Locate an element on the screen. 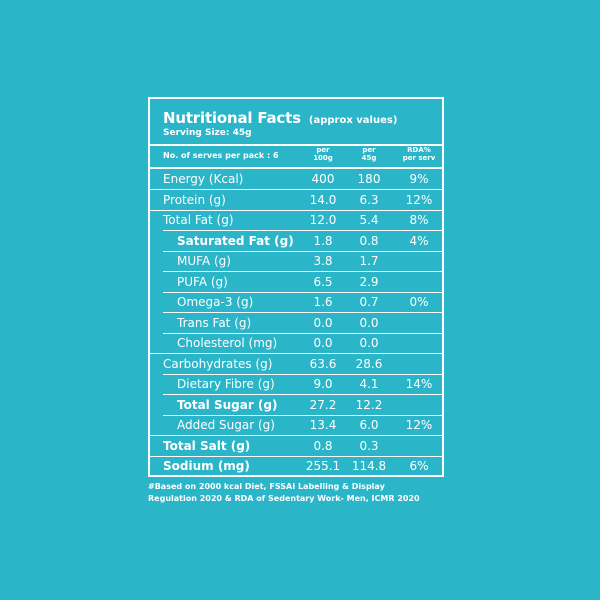 The width and height of the screenshot is (600, 600). value-per-45g: 28.6 is located at coordinates (369, 363).